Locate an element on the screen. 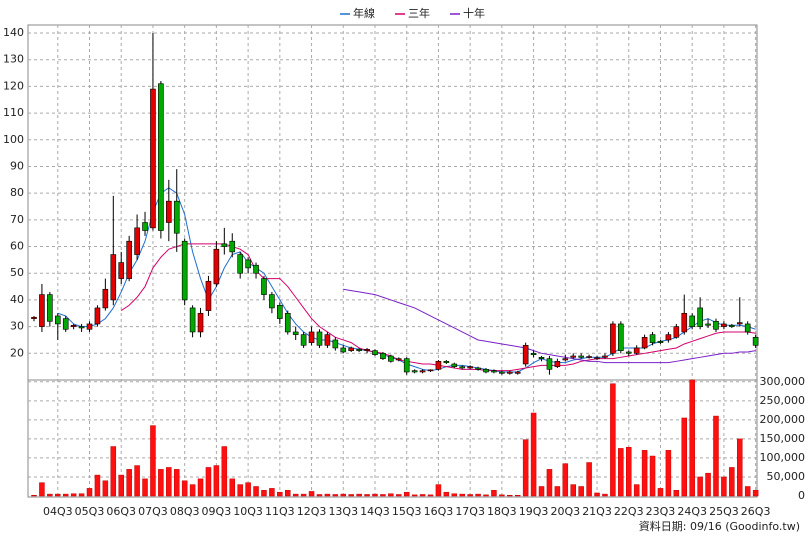 Image resolution: width=808 pixels, height=540 pixels. x-tick-label: 21Q3 is located at coordinates (597, 511).